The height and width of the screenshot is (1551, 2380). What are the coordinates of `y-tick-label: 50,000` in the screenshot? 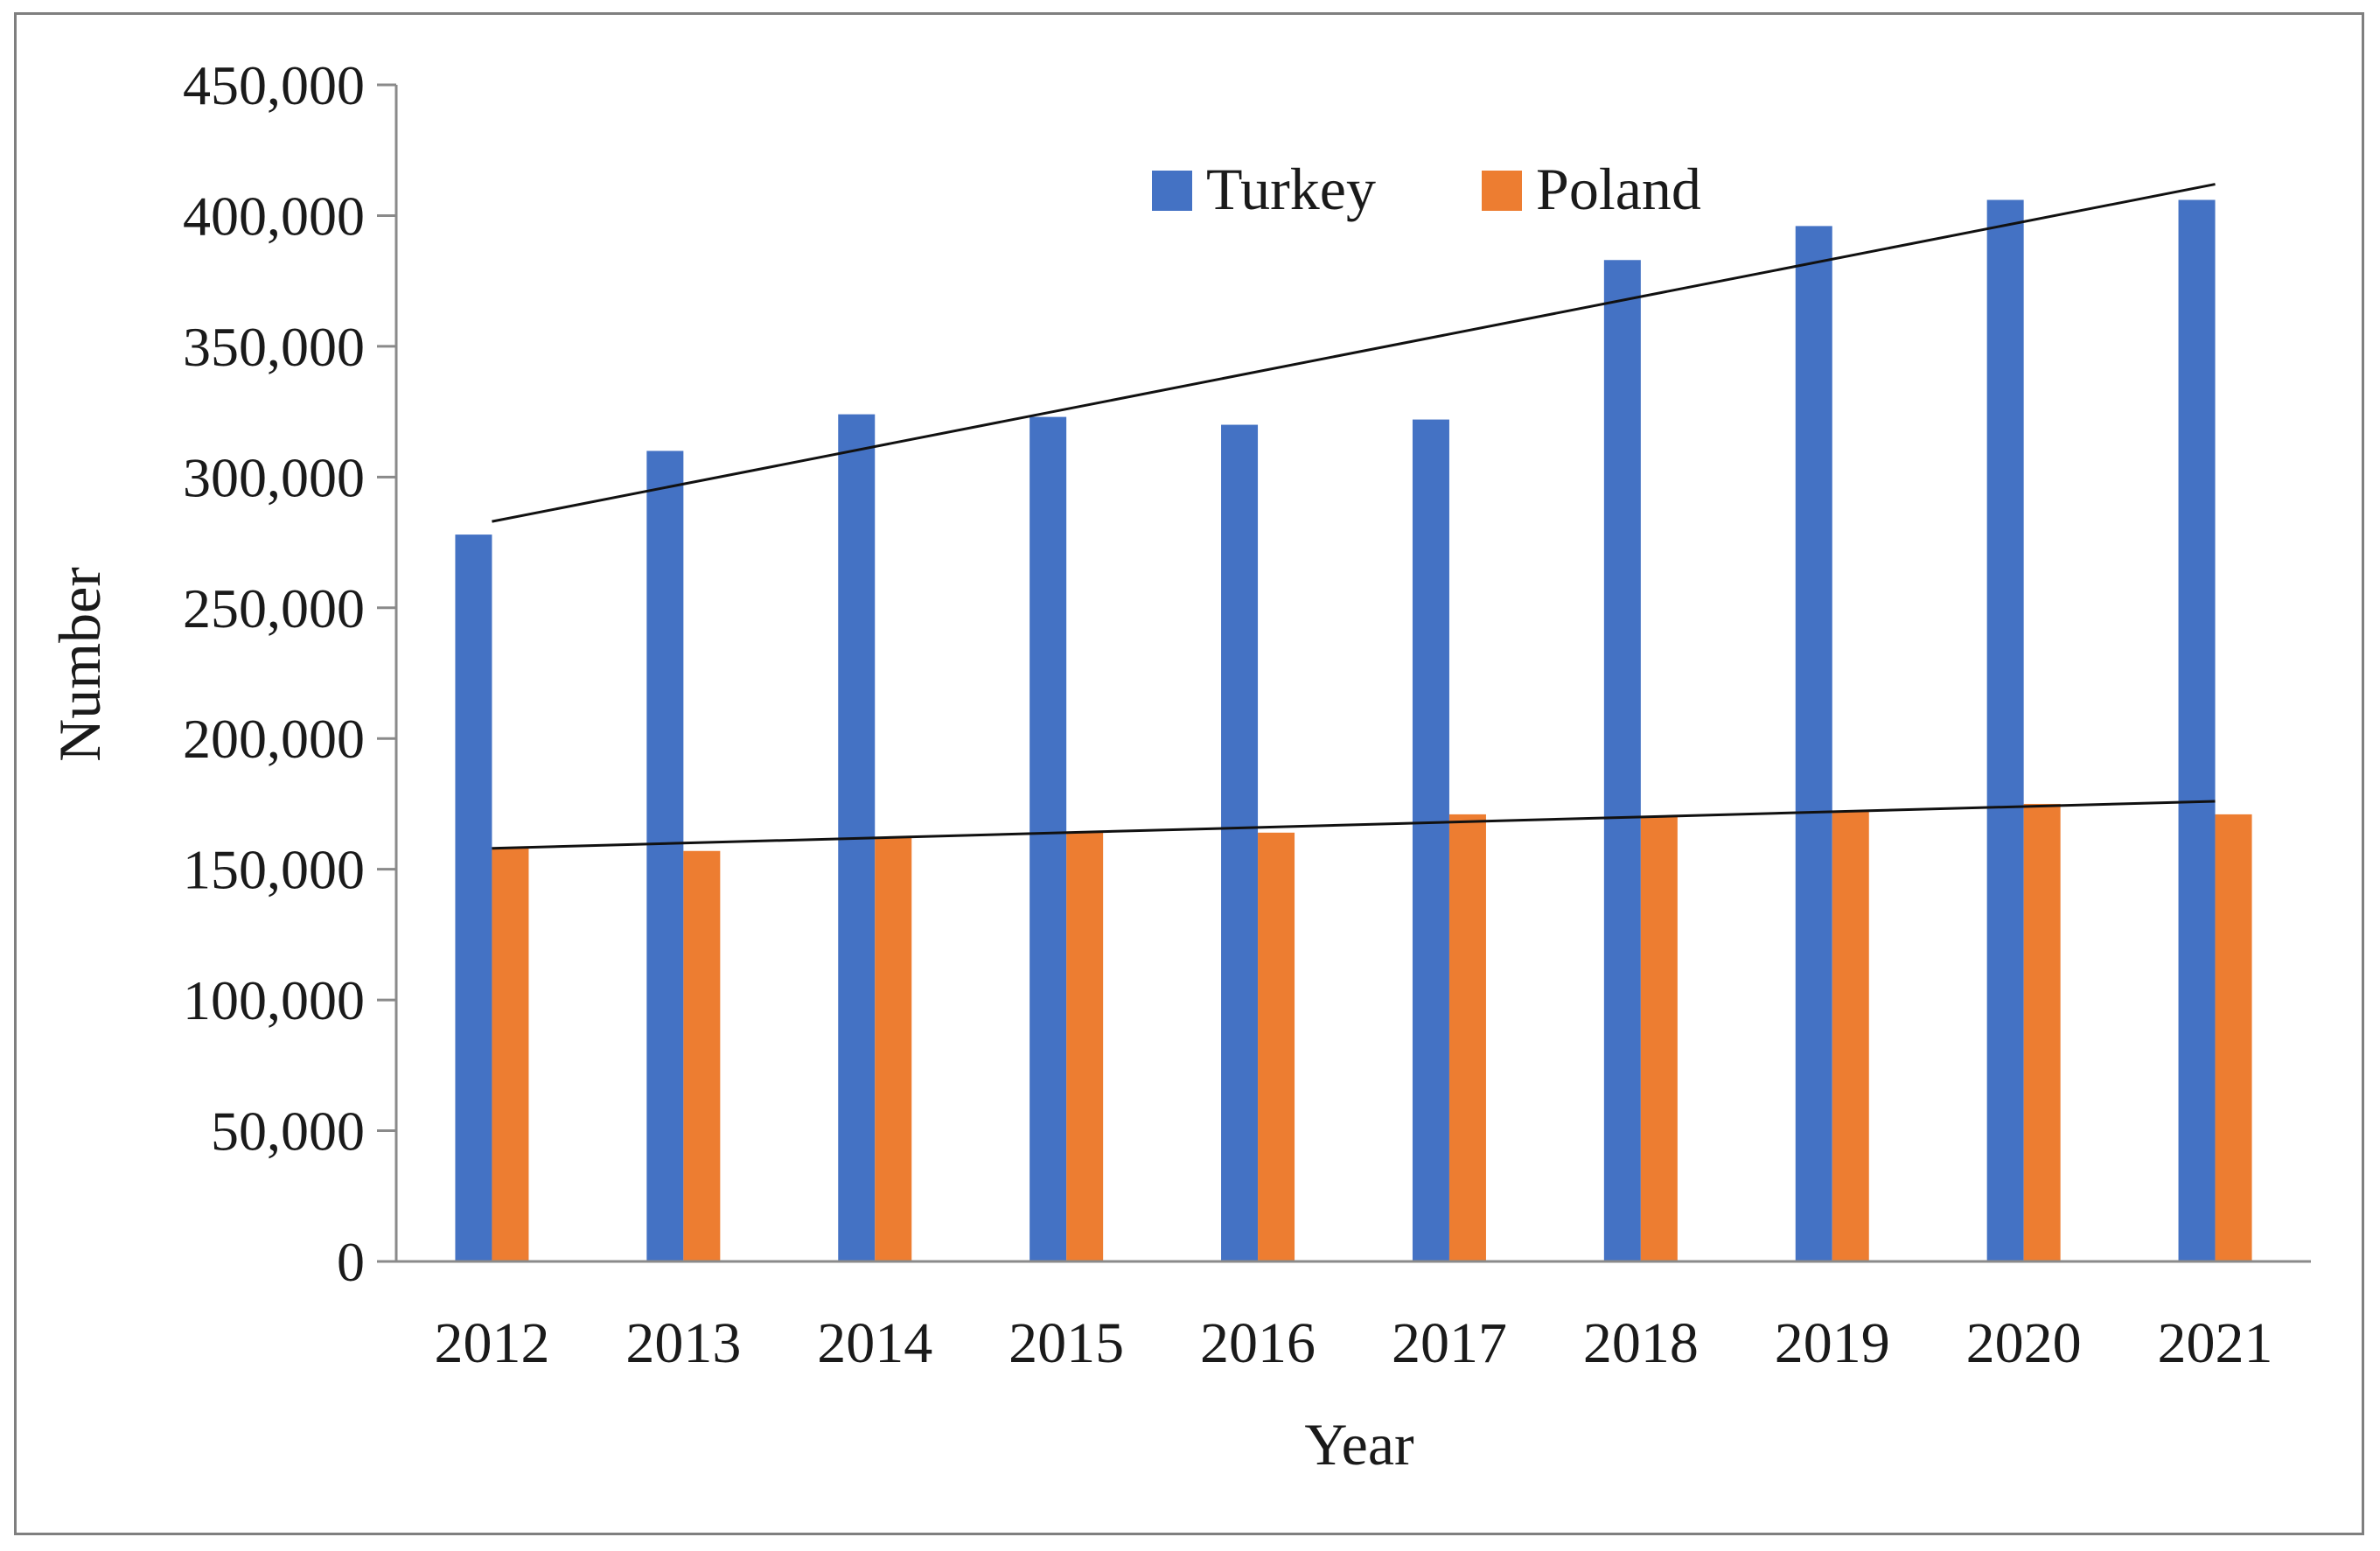 It's located at (288, 1132).